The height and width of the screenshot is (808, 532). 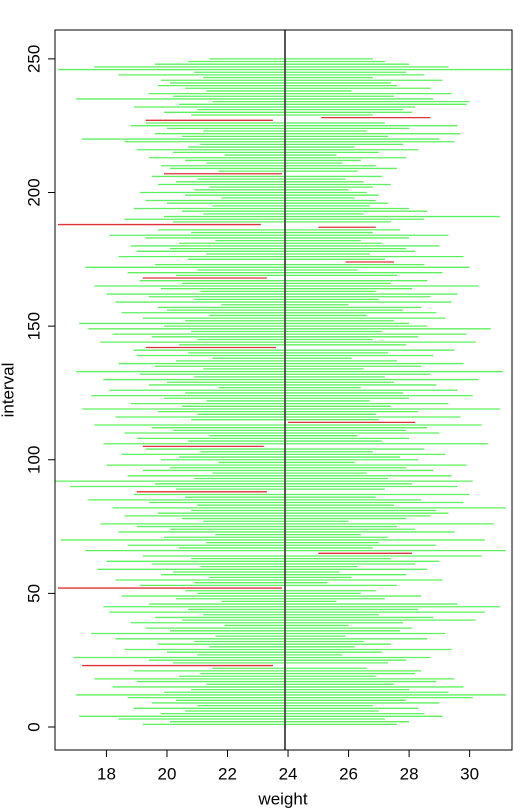 I want to click on y-tick-label: 200, so click(x=33, y=192).